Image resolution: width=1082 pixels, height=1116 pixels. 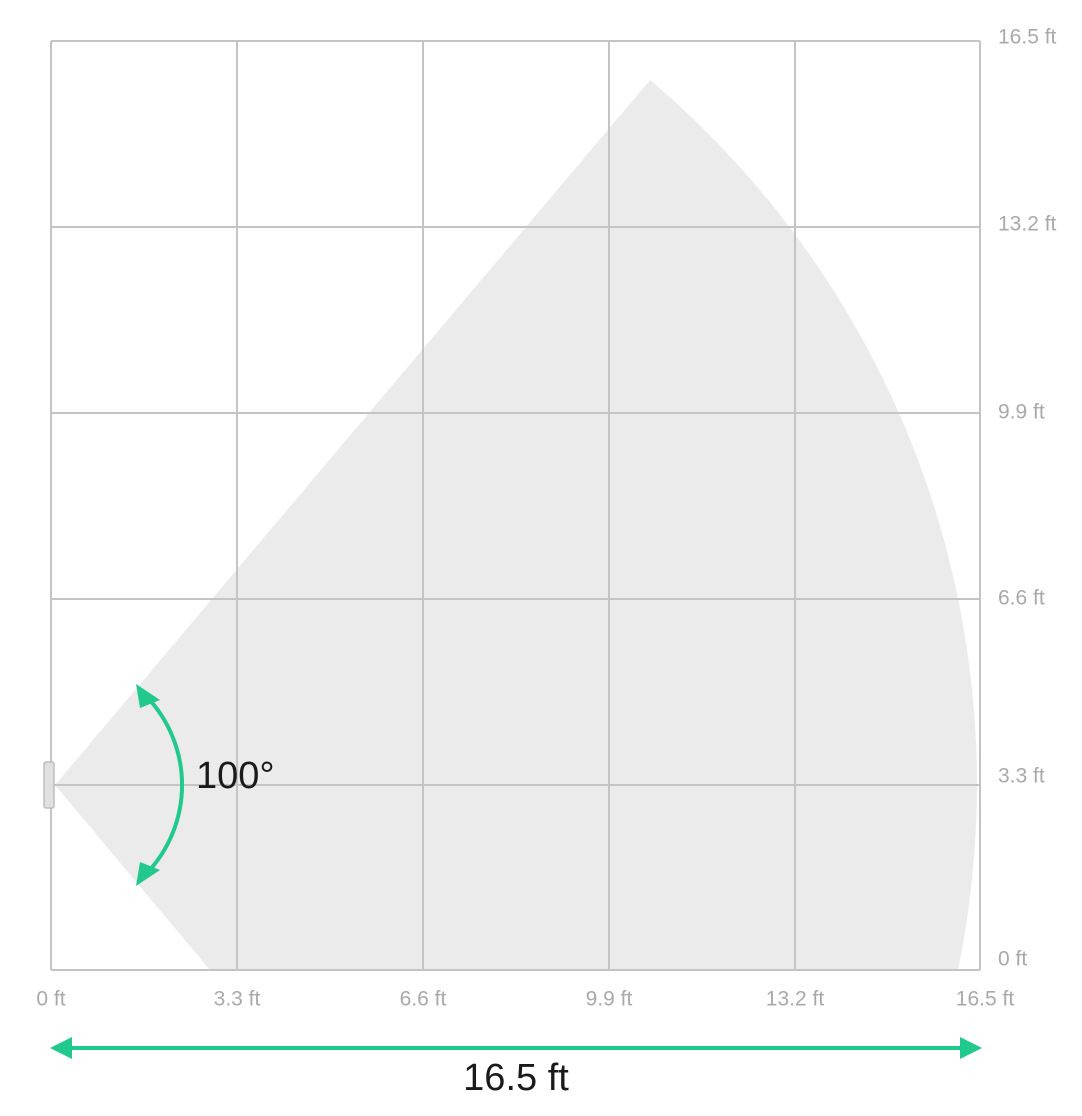 I want to click on angle-label: 100°, so click(x=235, y=776).